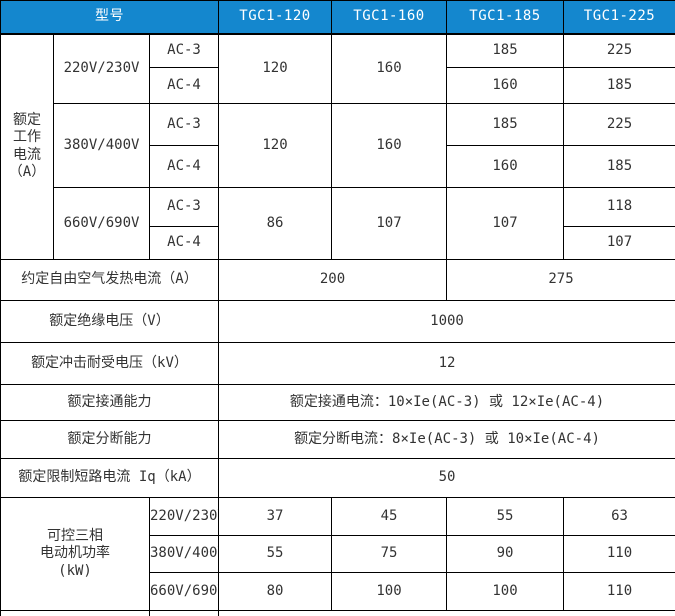 This screenshot has height=616, width=675. Describe the element at coordinates (505, 554) in the screenshot. I see `value-cell: 90` at that location.